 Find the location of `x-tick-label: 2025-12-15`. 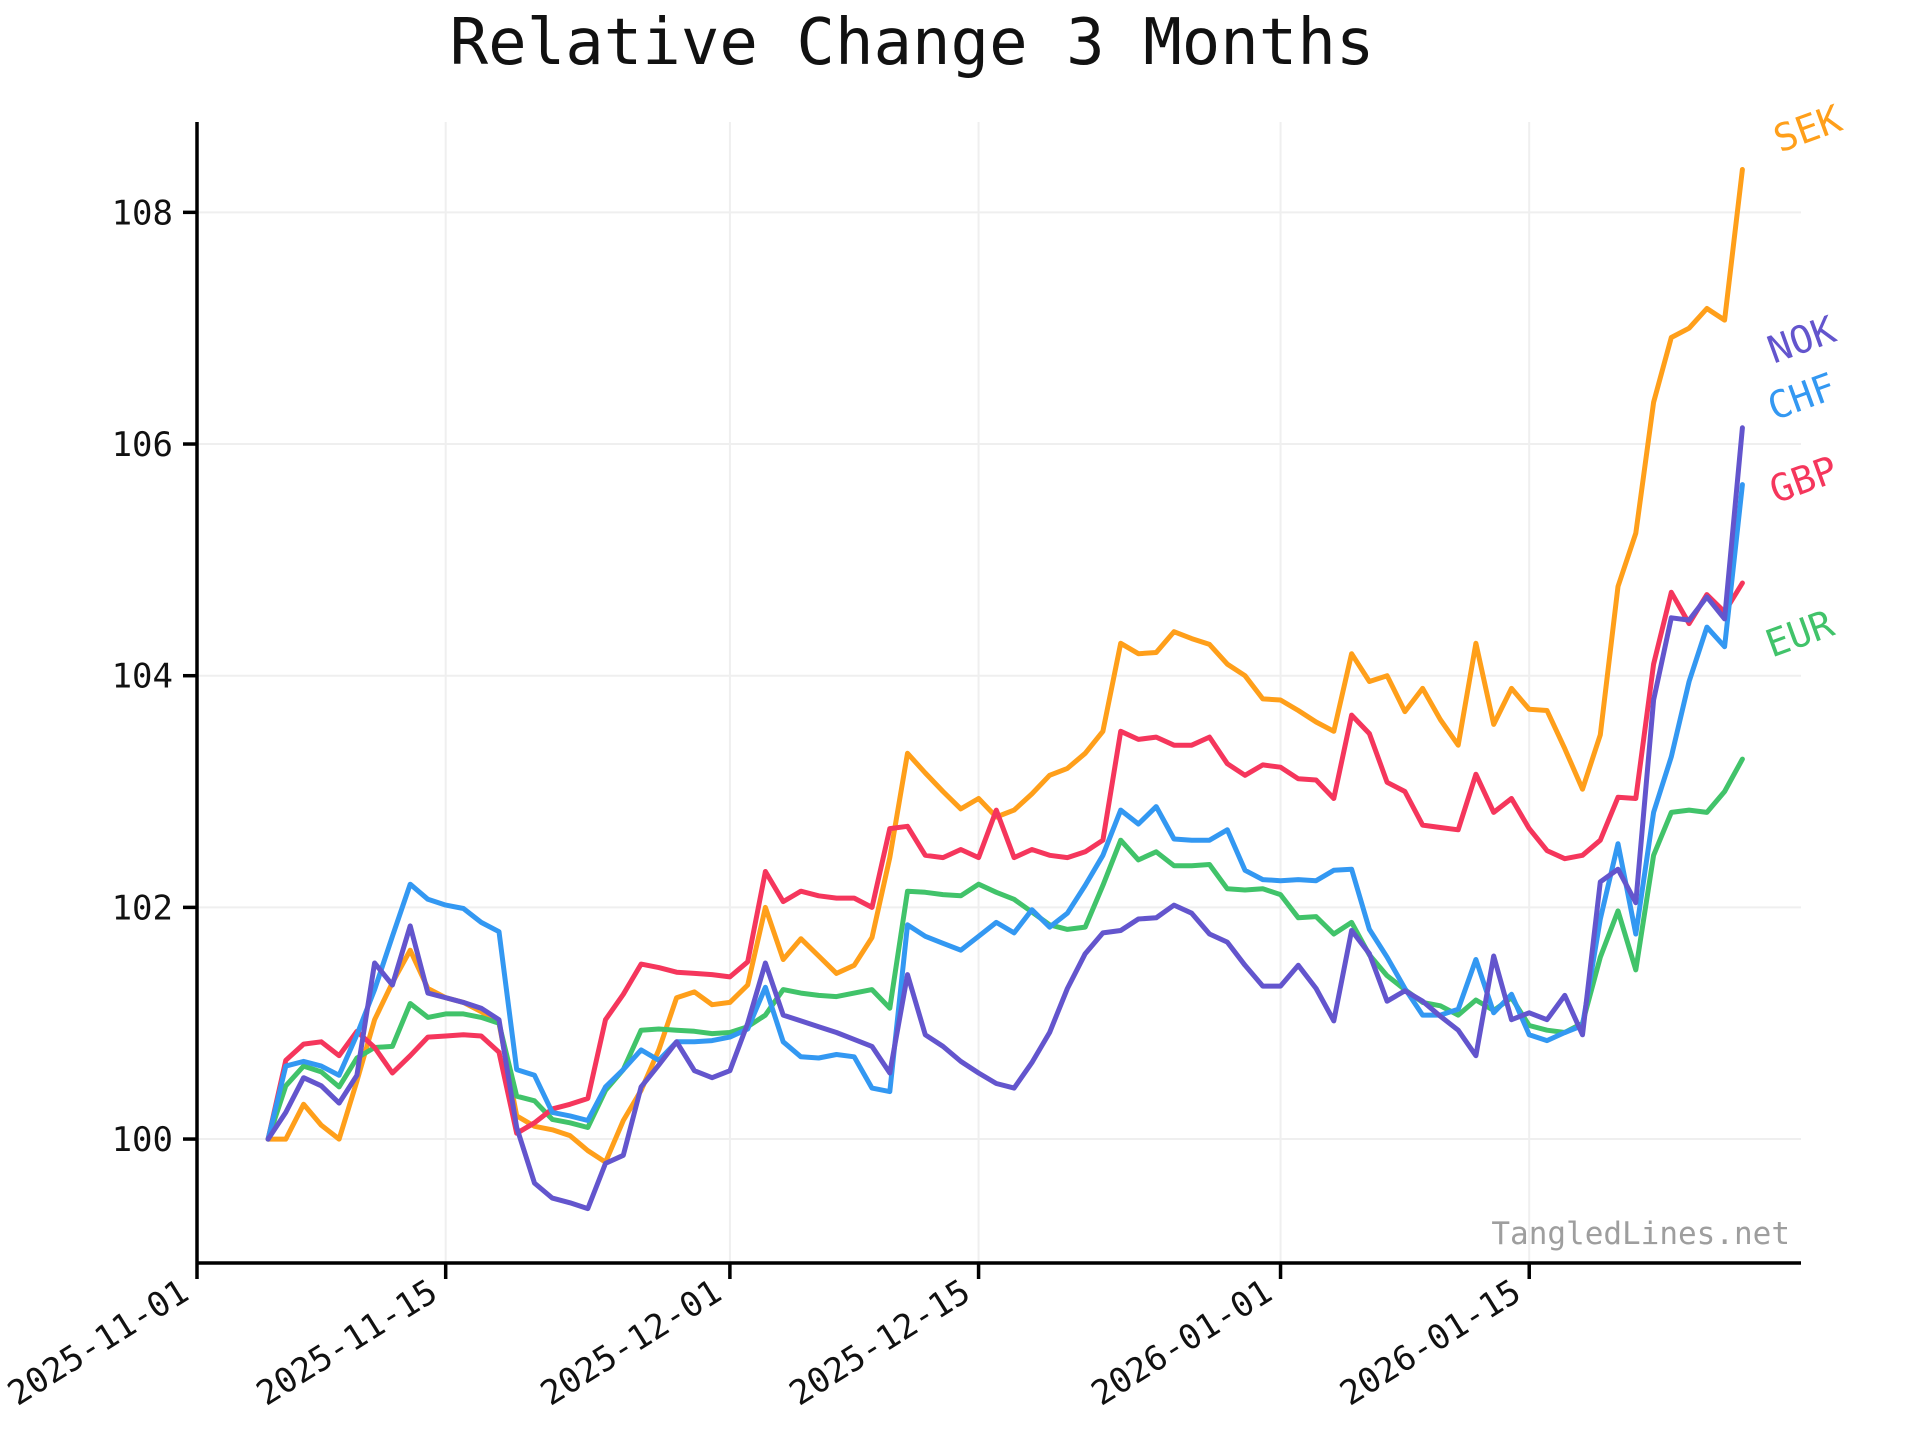

x-tick-label: 2025-12-15 is located at coordinates (880, 1343).